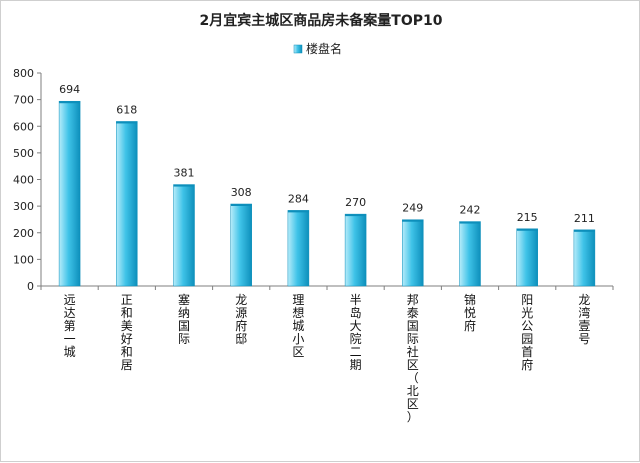 This screenshot has width=640, height=463. What do you see at coordinates (527, 352) in the screenshot?
I see `x-tick-label-char: 首` at bounding box center [527, 352].